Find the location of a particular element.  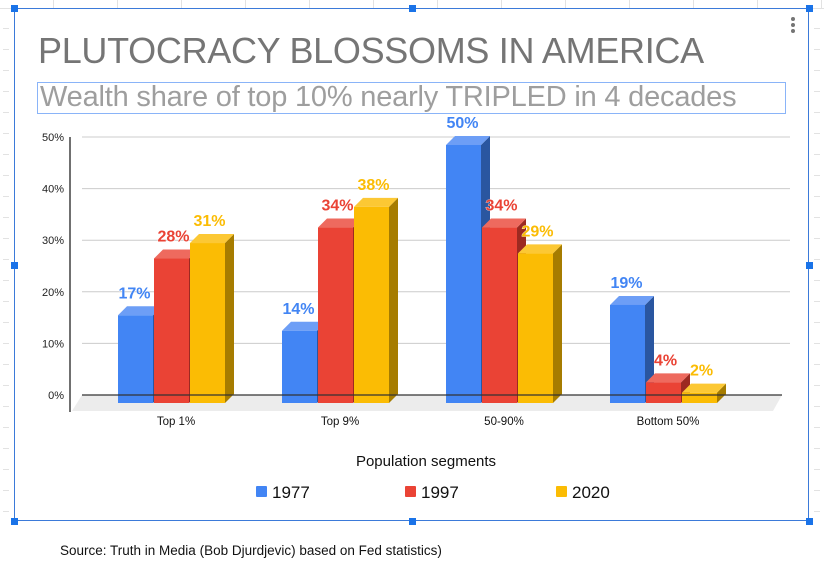

resize-handle-bottom-right is located at coordinates (809, 521).